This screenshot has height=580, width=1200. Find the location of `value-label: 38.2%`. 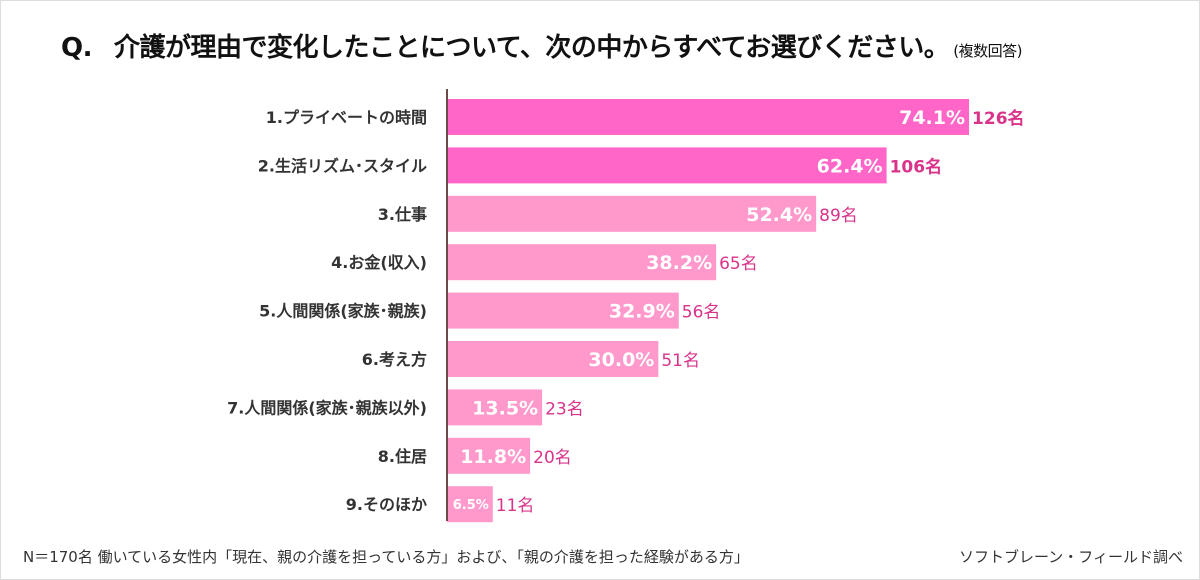

value-label: 38.2% is located at coordinates (679, 263).